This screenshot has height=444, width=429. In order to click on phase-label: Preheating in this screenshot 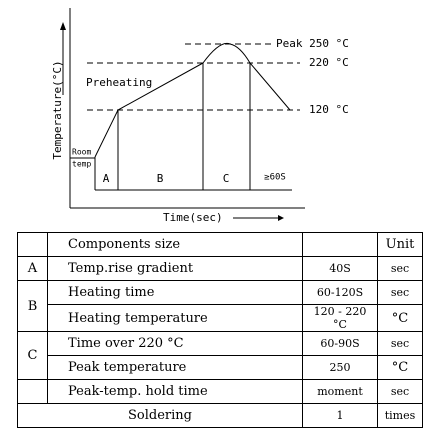, I will do `click(119, 82)`.